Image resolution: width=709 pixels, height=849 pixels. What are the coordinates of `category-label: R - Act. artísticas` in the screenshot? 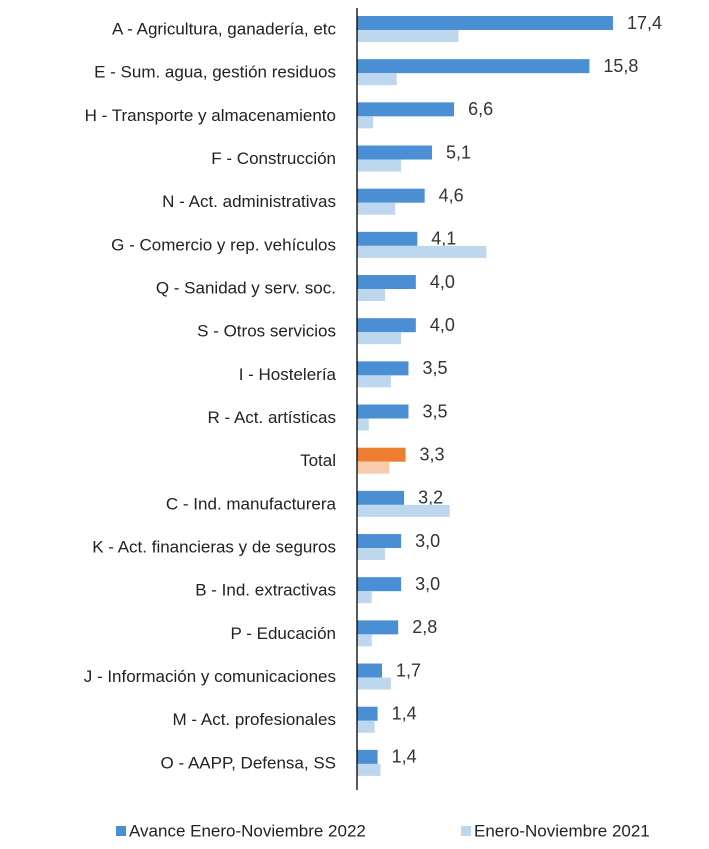 It's located at (272, 417).